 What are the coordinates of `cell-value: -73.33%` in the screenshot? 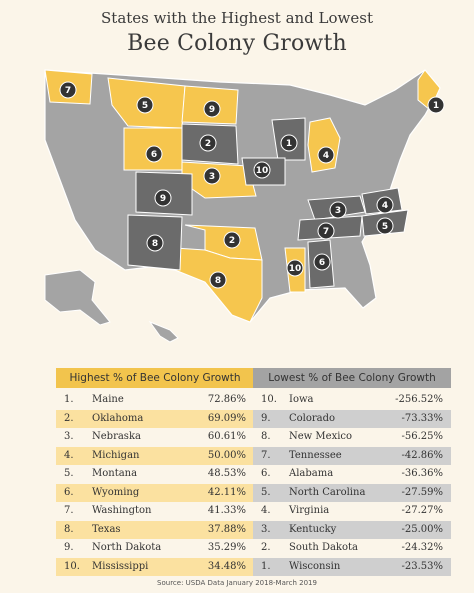 It's located at (422, 418).